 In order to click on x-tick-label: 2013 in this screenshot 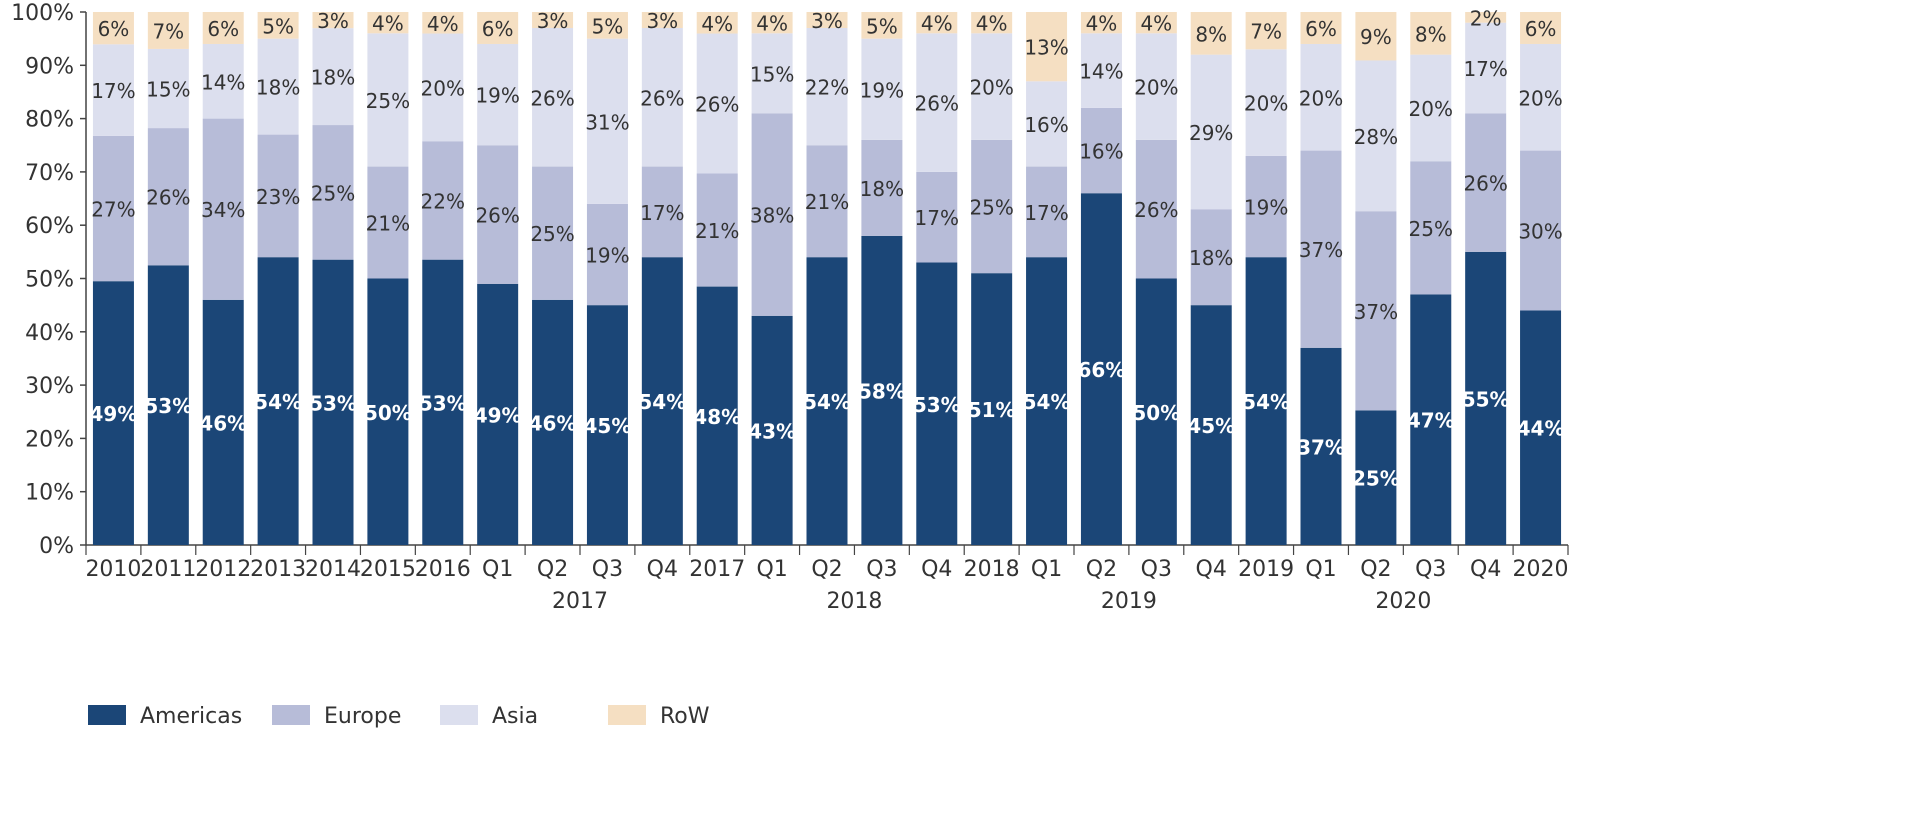, I will do `click(278, 569)`.